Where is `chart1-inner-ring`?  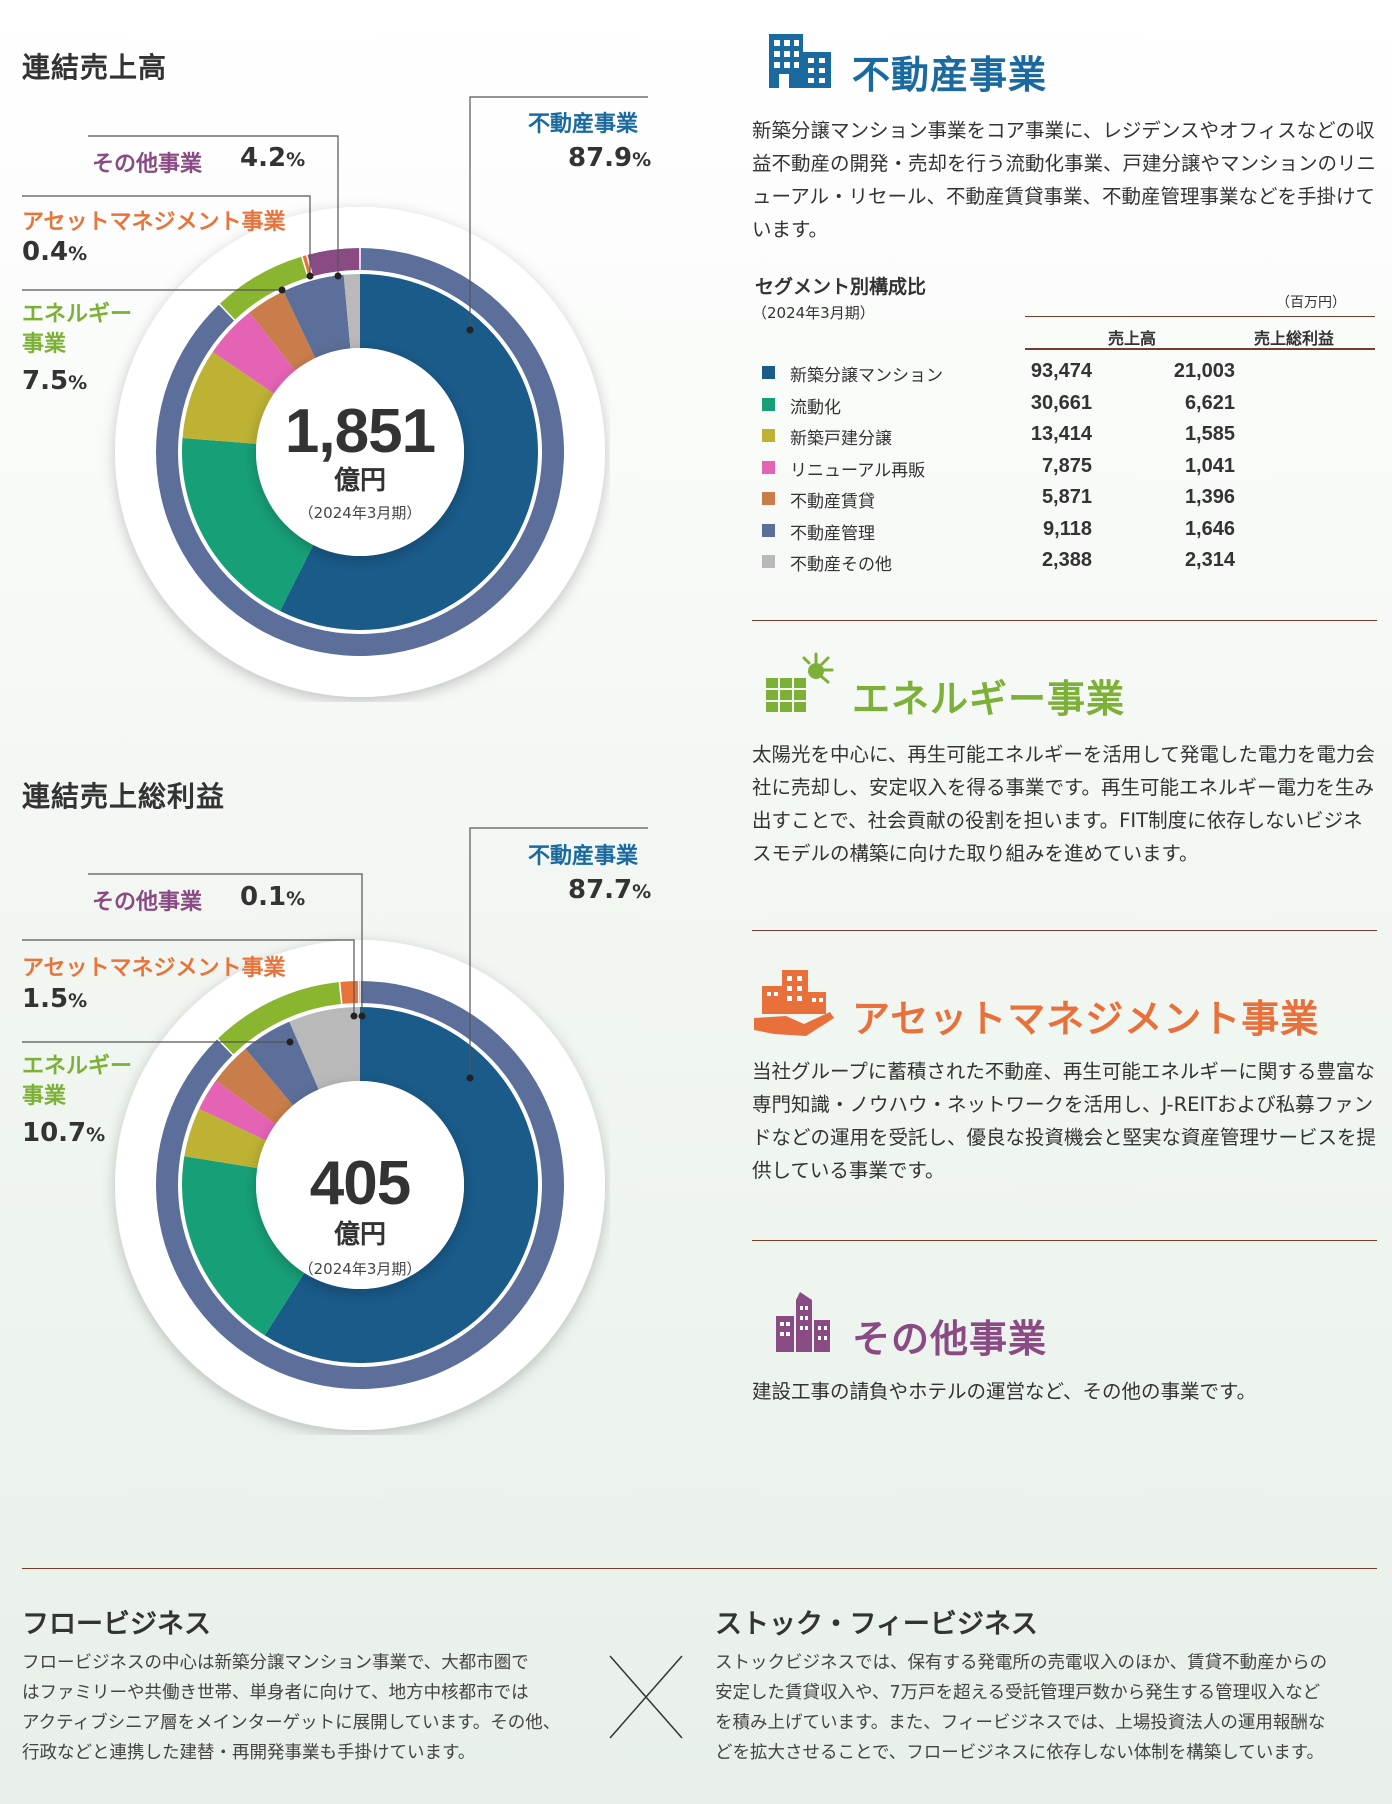
chart1-inner-ring is located at coordinates (360, 452).